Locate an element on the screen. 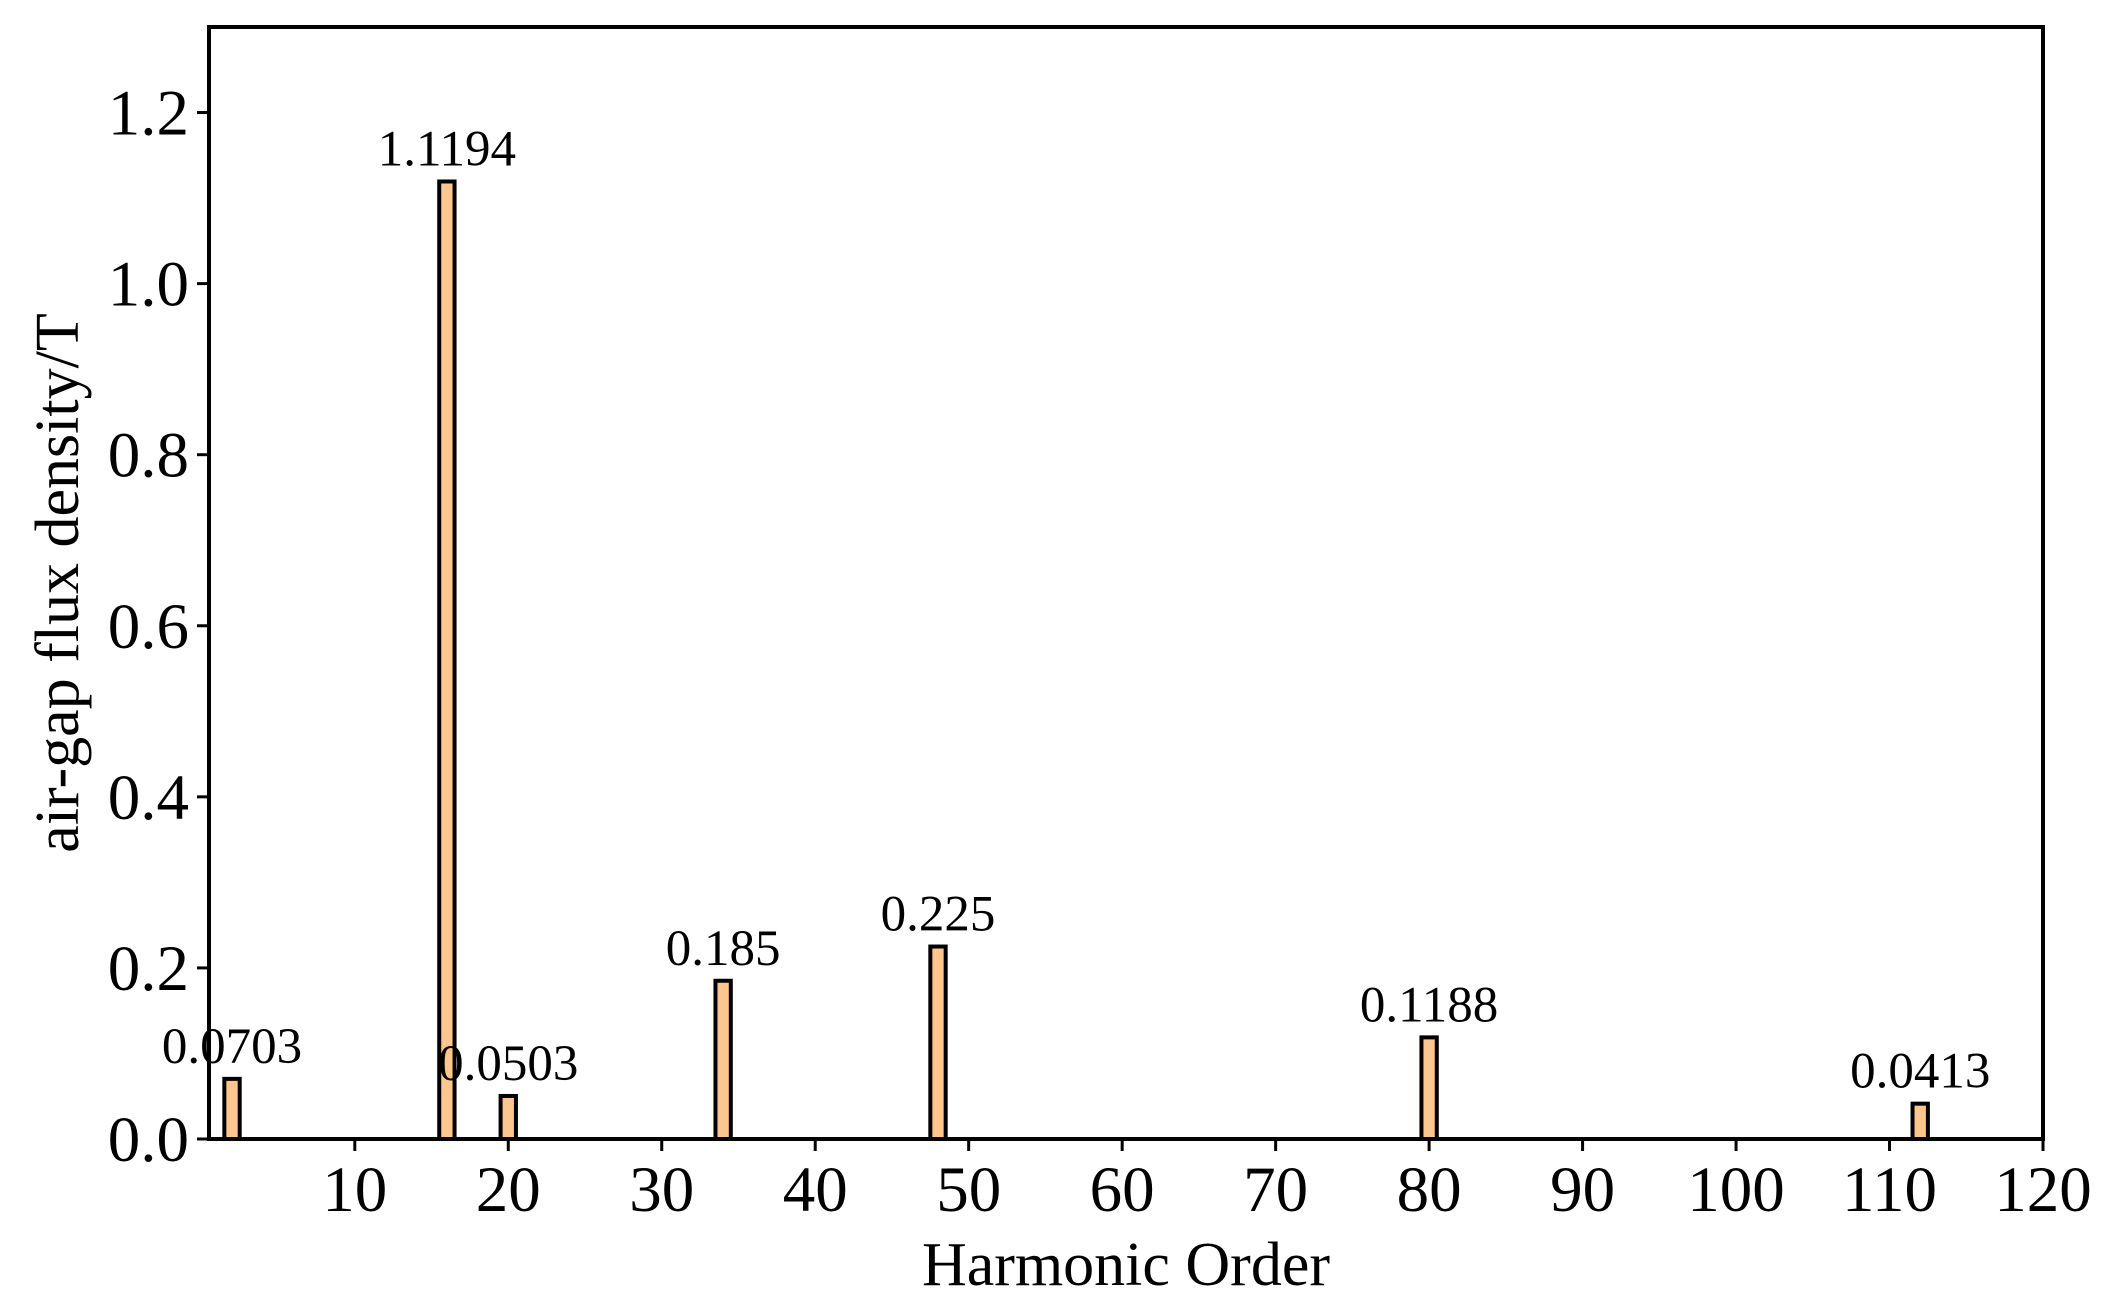 Image resolution: width=2113 pixels, height=1311 pixels. x-tick-label: 40 is located at coordinates (815, 1190).